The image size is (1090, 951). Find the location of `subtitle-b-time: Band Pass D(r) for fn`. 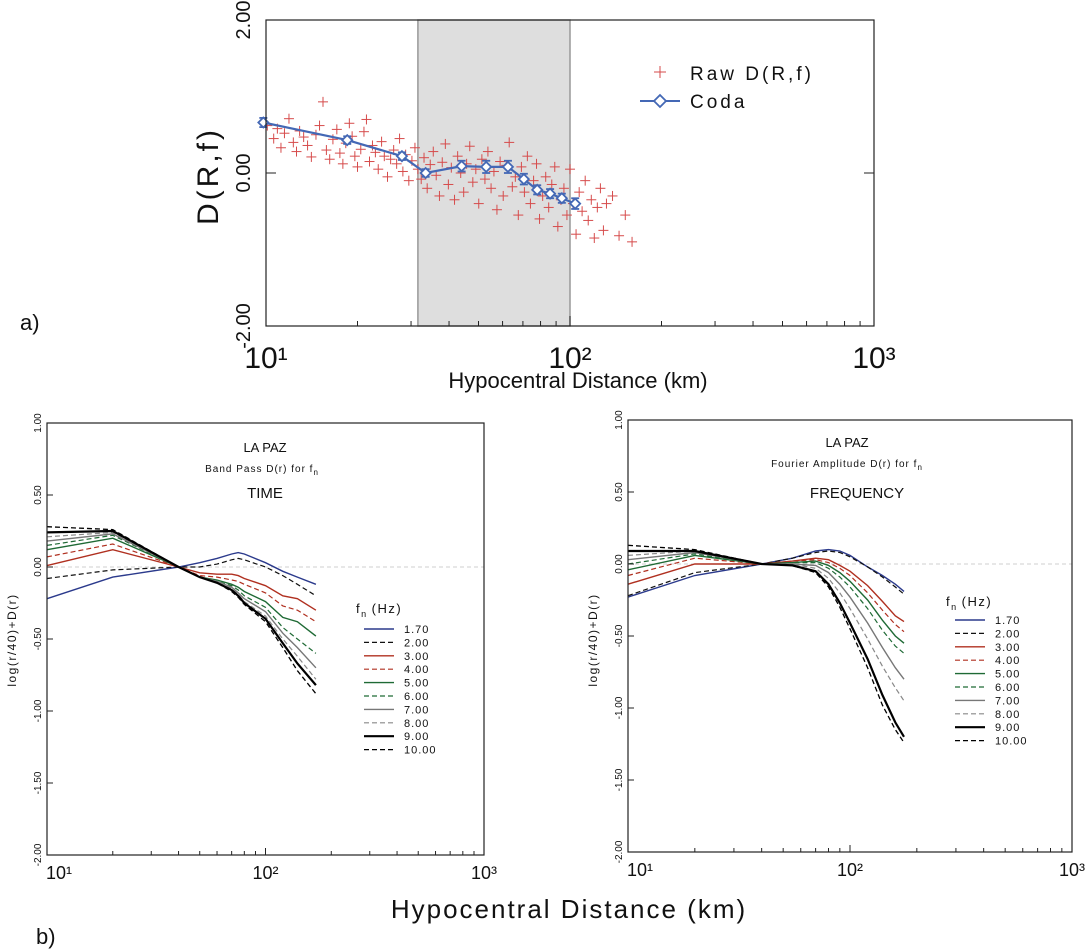

subtitle-b-time: Band Pass D(r) for fn is located at coordinates (262, 470).